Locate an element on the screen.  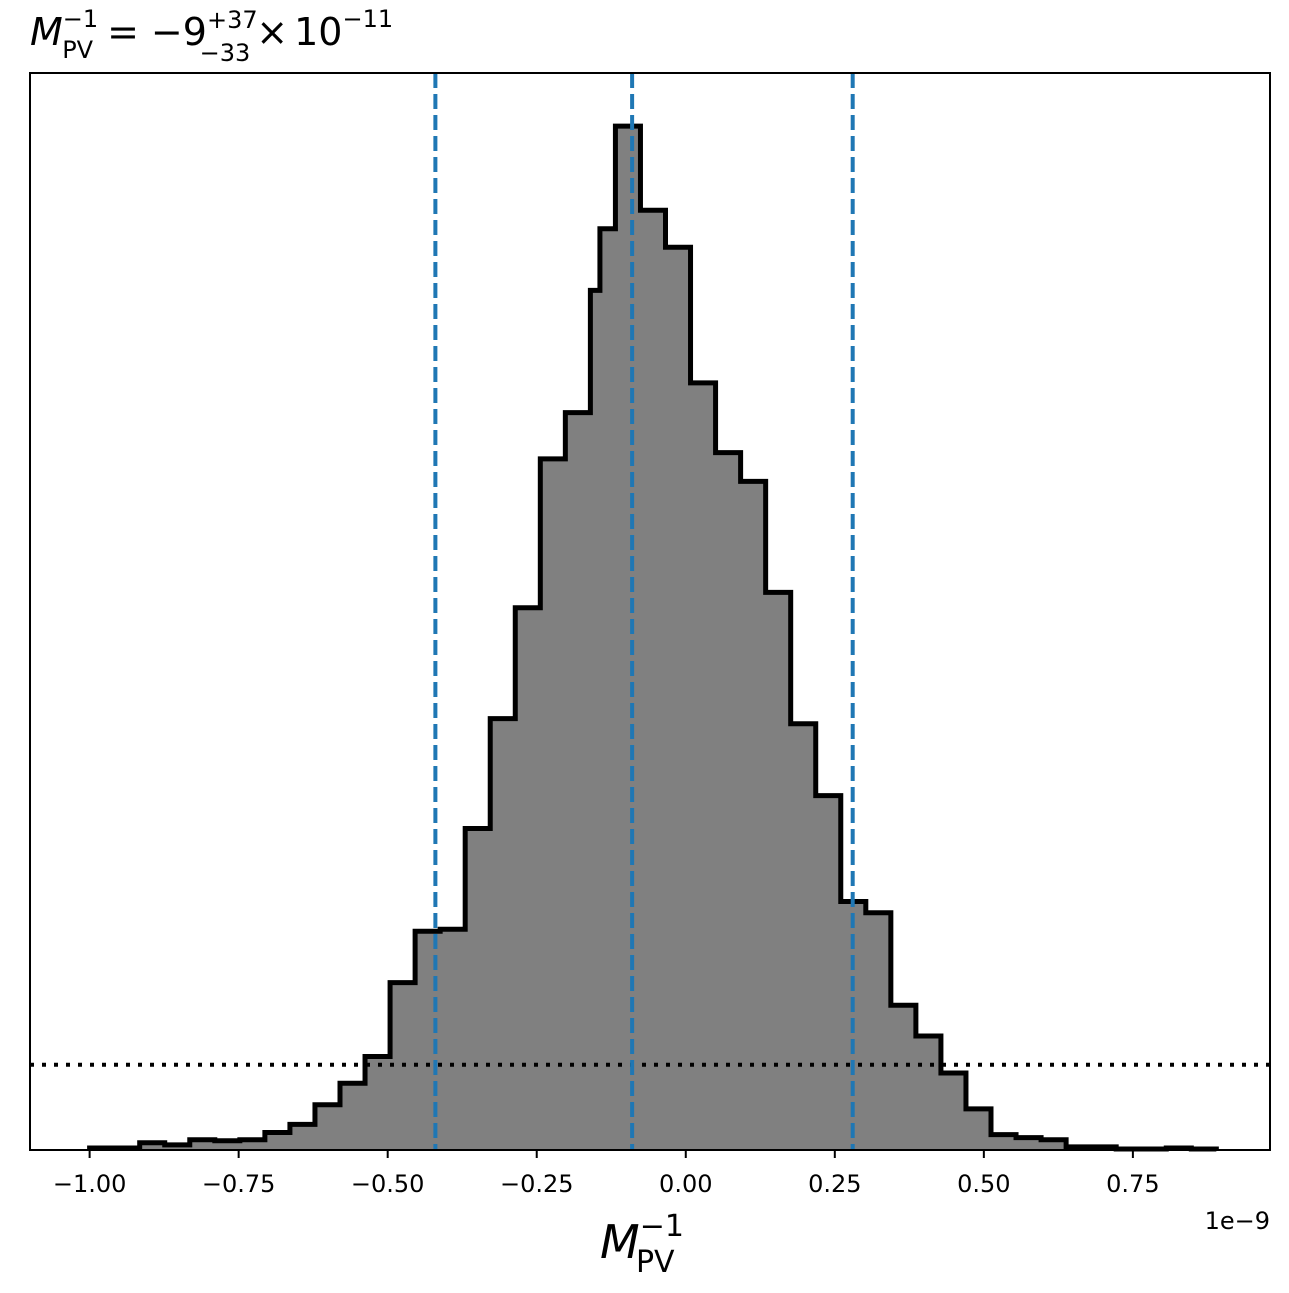
title-scale-base: 10 is located at coordinates (318, 32).